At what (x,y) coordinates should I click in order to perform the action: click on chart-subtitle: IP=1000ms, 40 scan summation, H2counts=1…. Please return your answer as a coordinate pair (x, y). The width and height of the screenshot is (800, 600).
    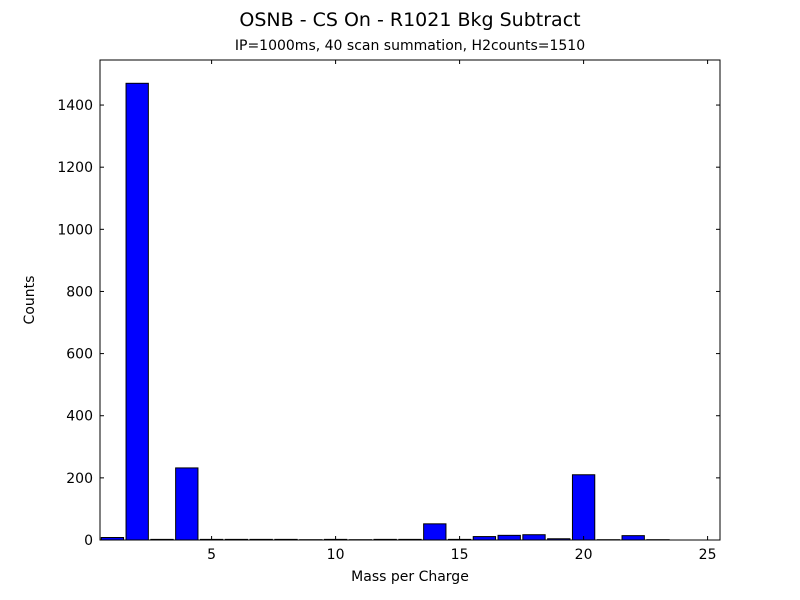
    Looking at the image, I should click on (410, 46).